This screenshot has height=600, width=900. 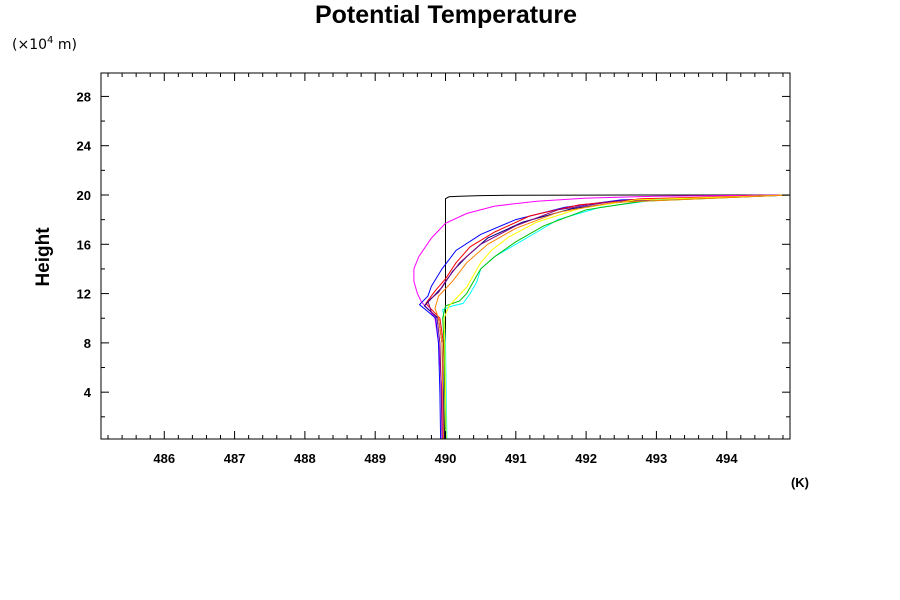 What do you see at coordinates (84, 294) in the screenshot?
I see `y-tick-label: 12` at bounding box center [84, 294].